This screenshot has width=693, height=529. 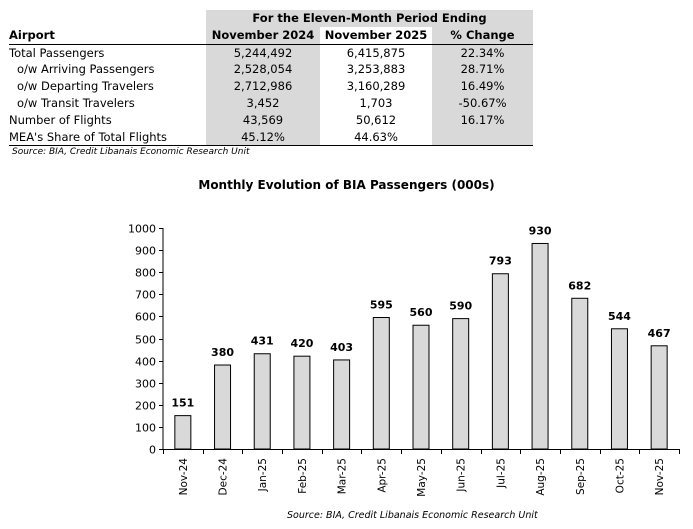 What do you see at coordinates (482, 53) in the screenshot?
I see `cell-change: 22.34%` at bounding box center [482, 53].